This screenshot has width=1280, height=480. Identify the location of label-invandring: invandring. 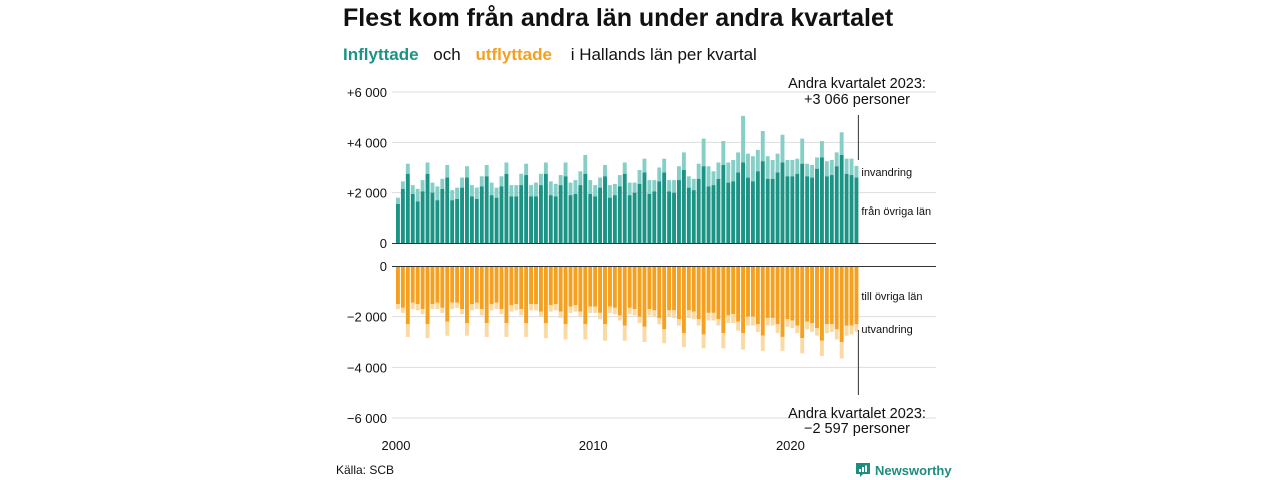
(886, 173).